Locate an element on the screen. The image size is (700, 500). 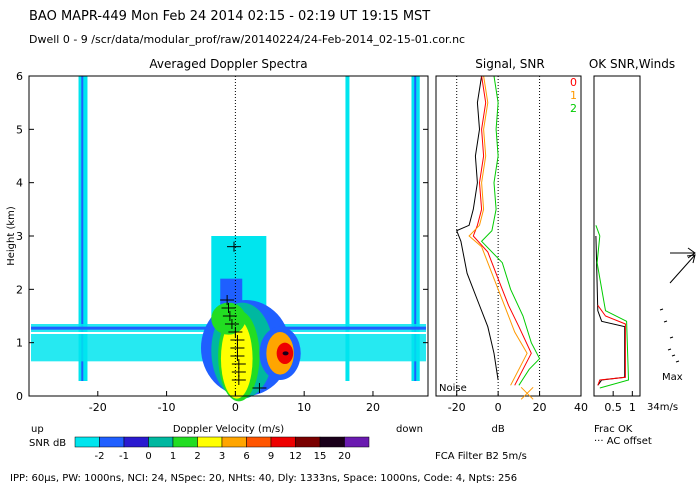
spectra-up-label: up is located at coordinates (37, 429).